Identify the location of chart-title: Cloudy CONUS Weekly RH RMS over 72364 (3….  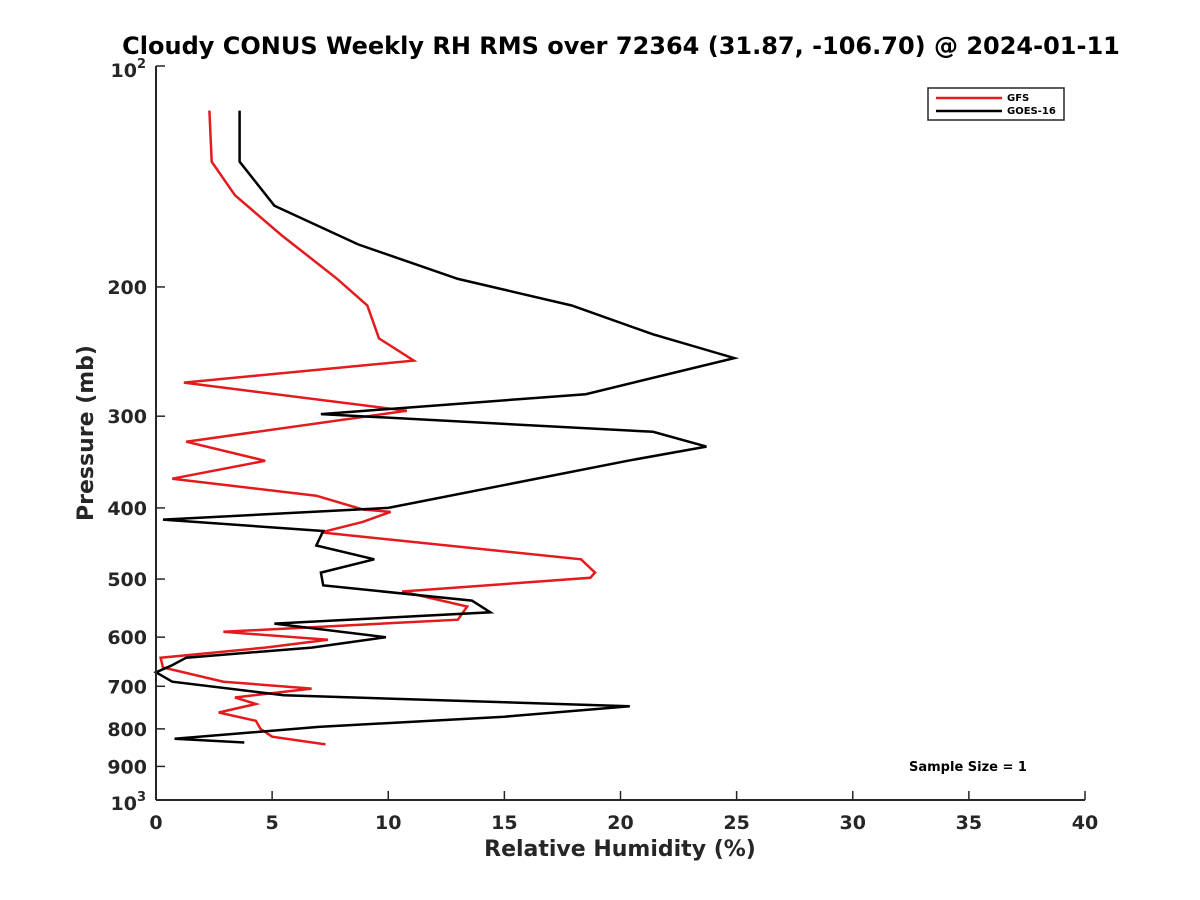
(621, 46).